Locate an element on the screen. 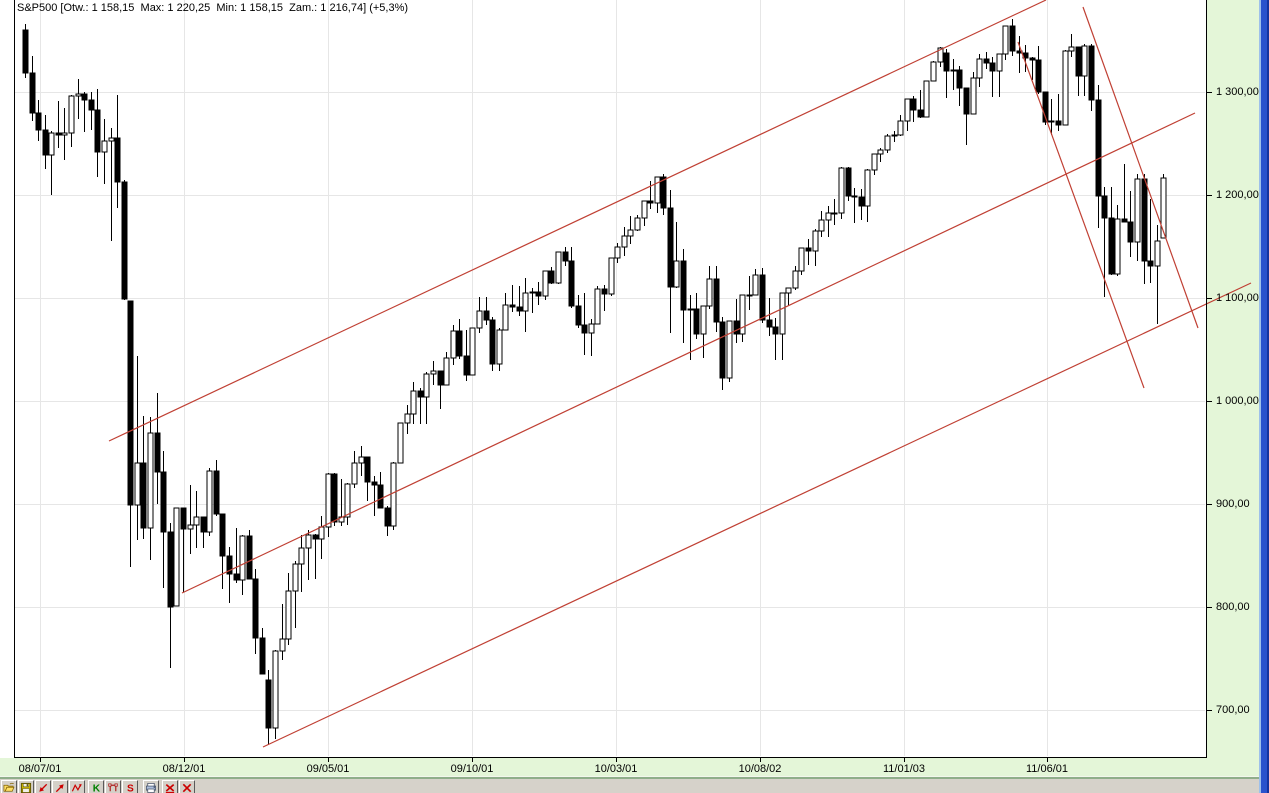 This screenshot has height=793, width=1269. printer-icon is located at coordinates (151, 787).